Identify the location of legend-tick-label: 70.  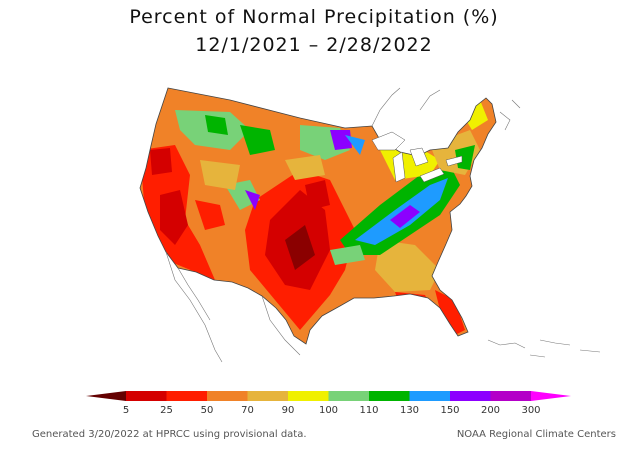
(247, 410).